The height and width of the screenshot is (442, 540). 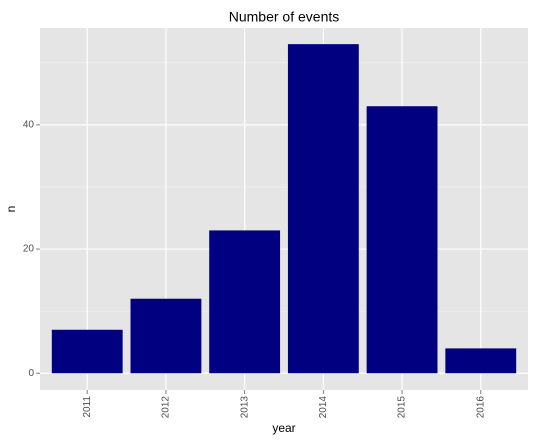 What do you see at coordinates (480, 407) in the screenshot?
I see `x-tick-label: 2016` at bounding box center [480, 407].